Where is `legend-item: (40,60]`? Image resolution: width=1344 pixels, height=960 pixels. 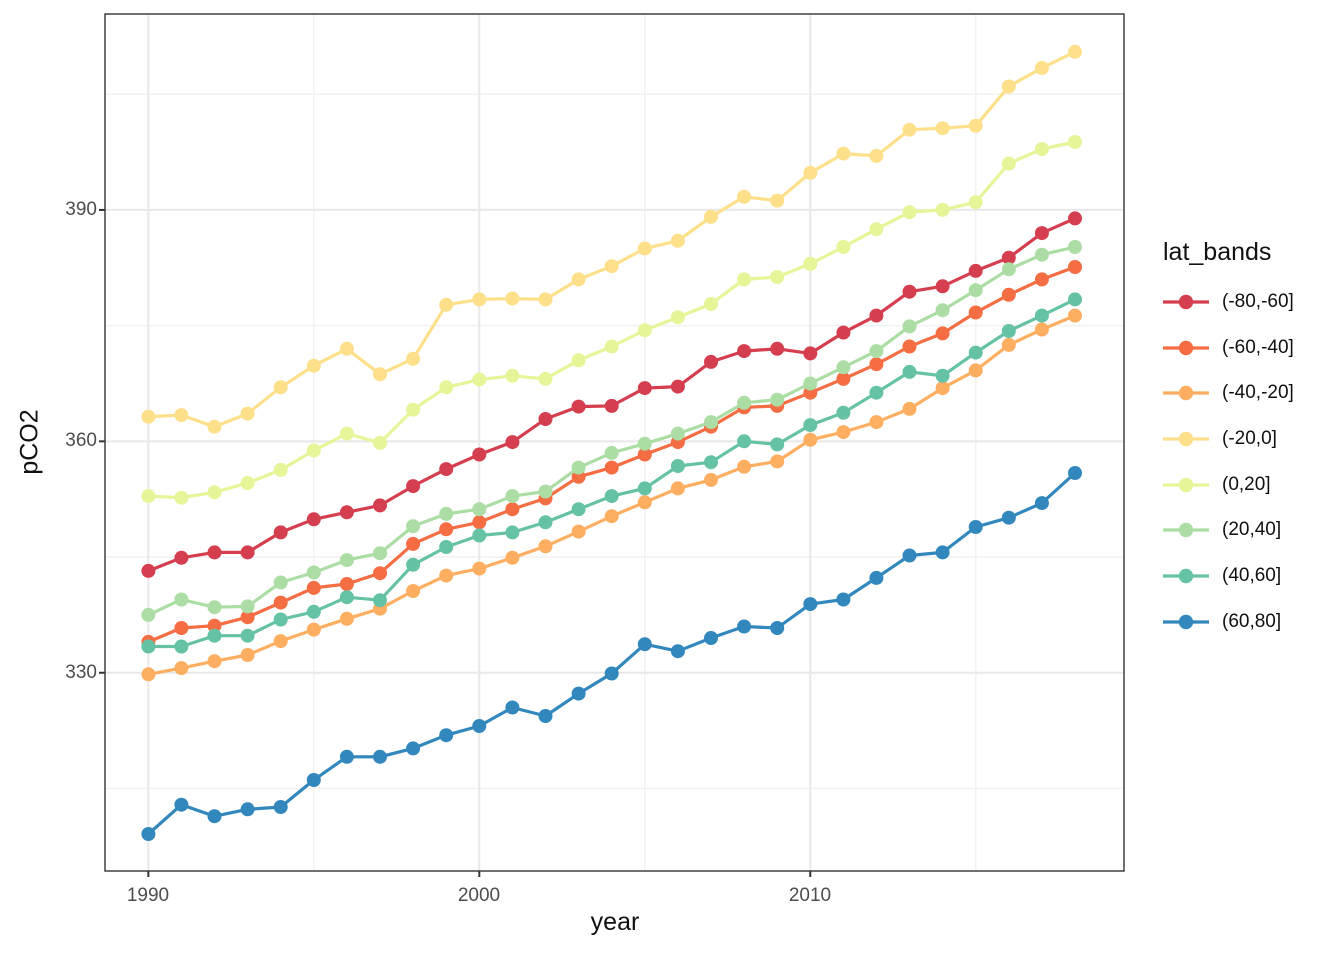 legend-item: (40,60] is located at coordinates (1228, 576).